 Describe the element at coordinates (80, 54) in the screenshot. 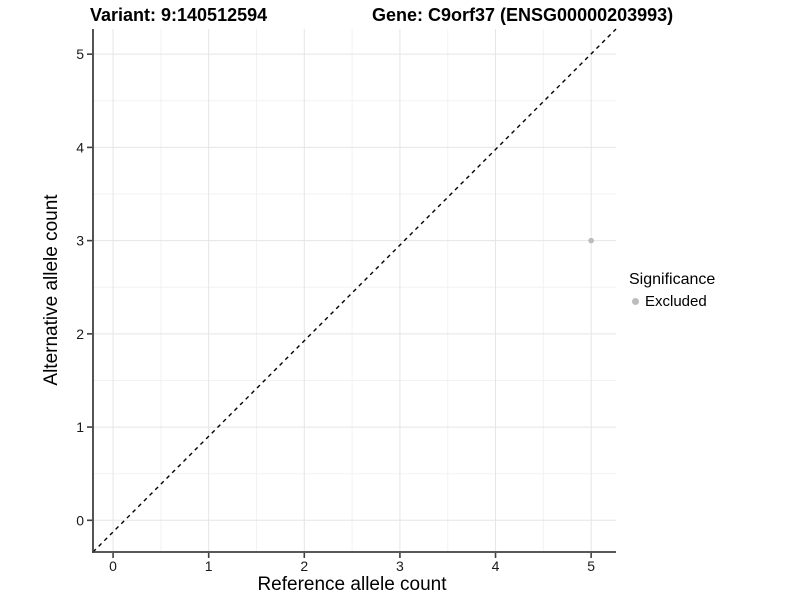

I see `y-axis-tick-label: 5` at that location.